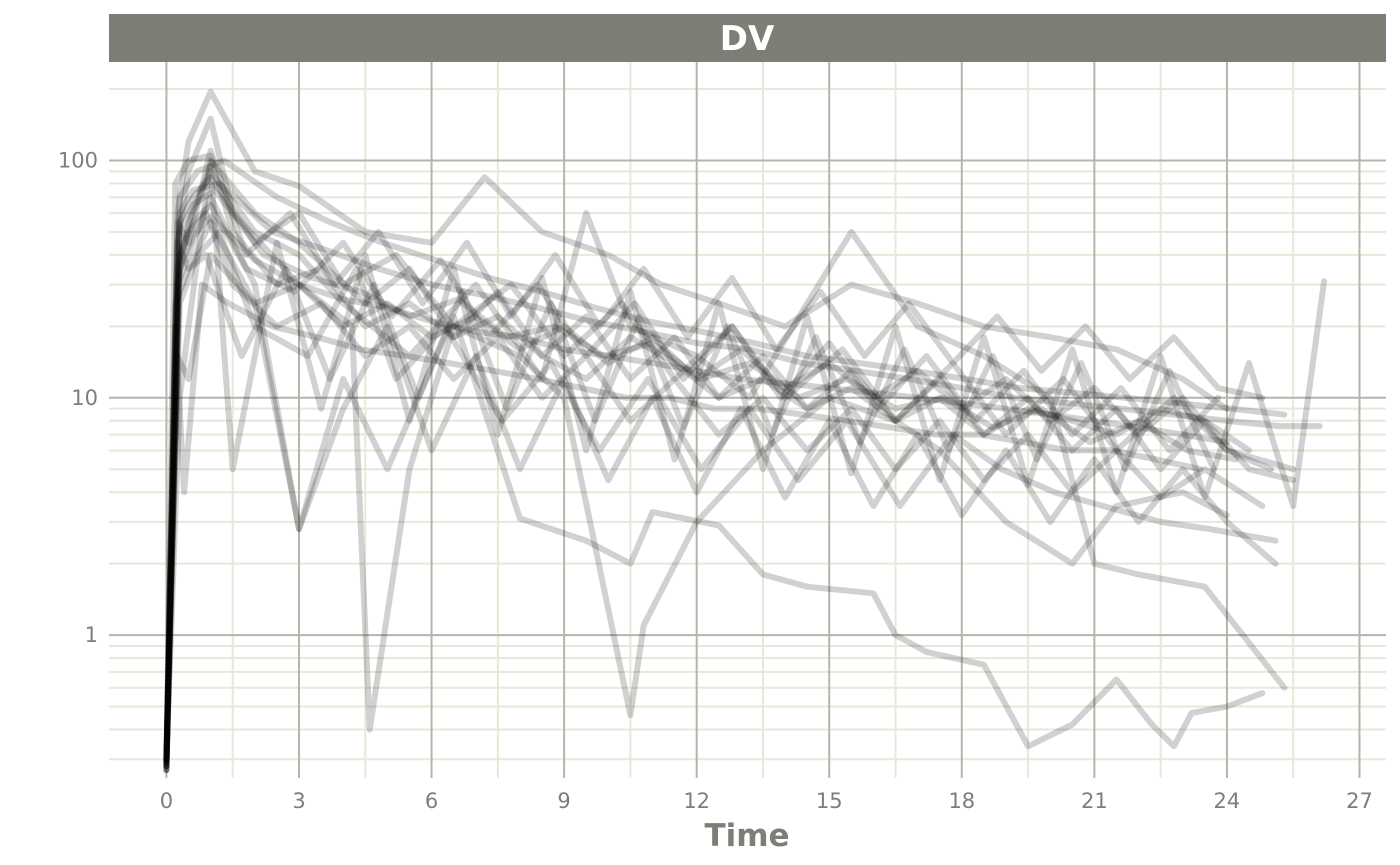 Image resolution: width=1400 pixels, height=865 pixels. I want to click on x-tick-label: 3, so click(298, 801).